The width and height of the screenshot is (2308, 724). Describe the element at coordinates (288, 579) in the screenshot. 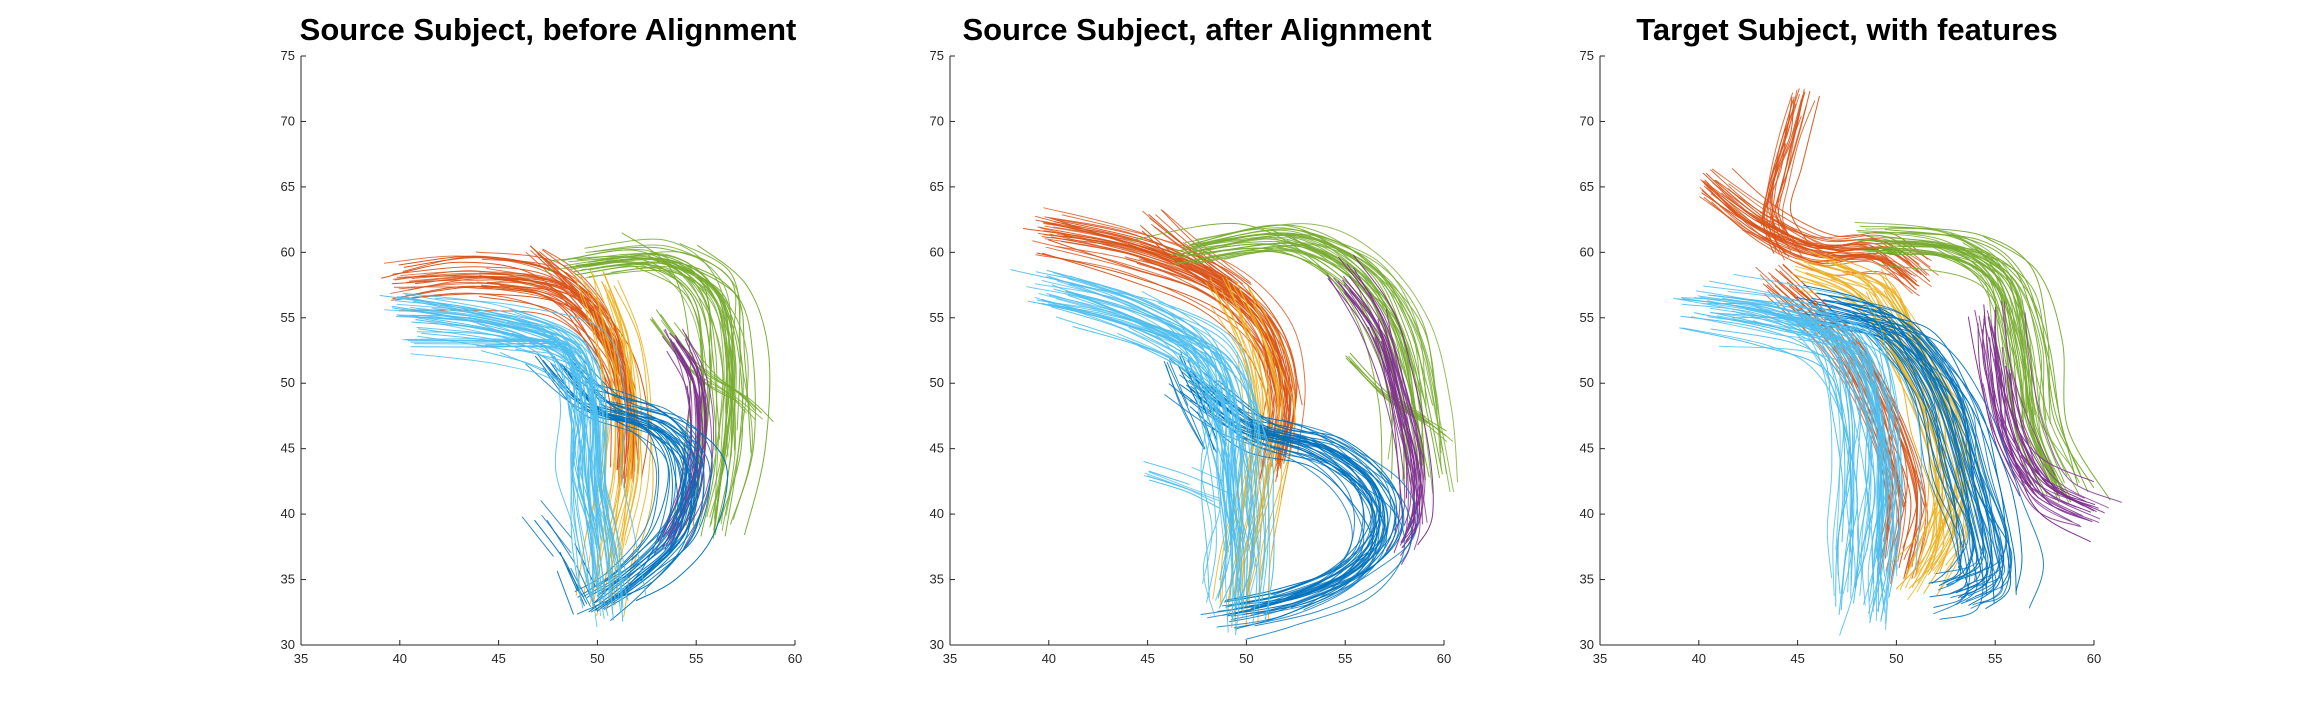

I see `y-tick-label: 35` at that location.